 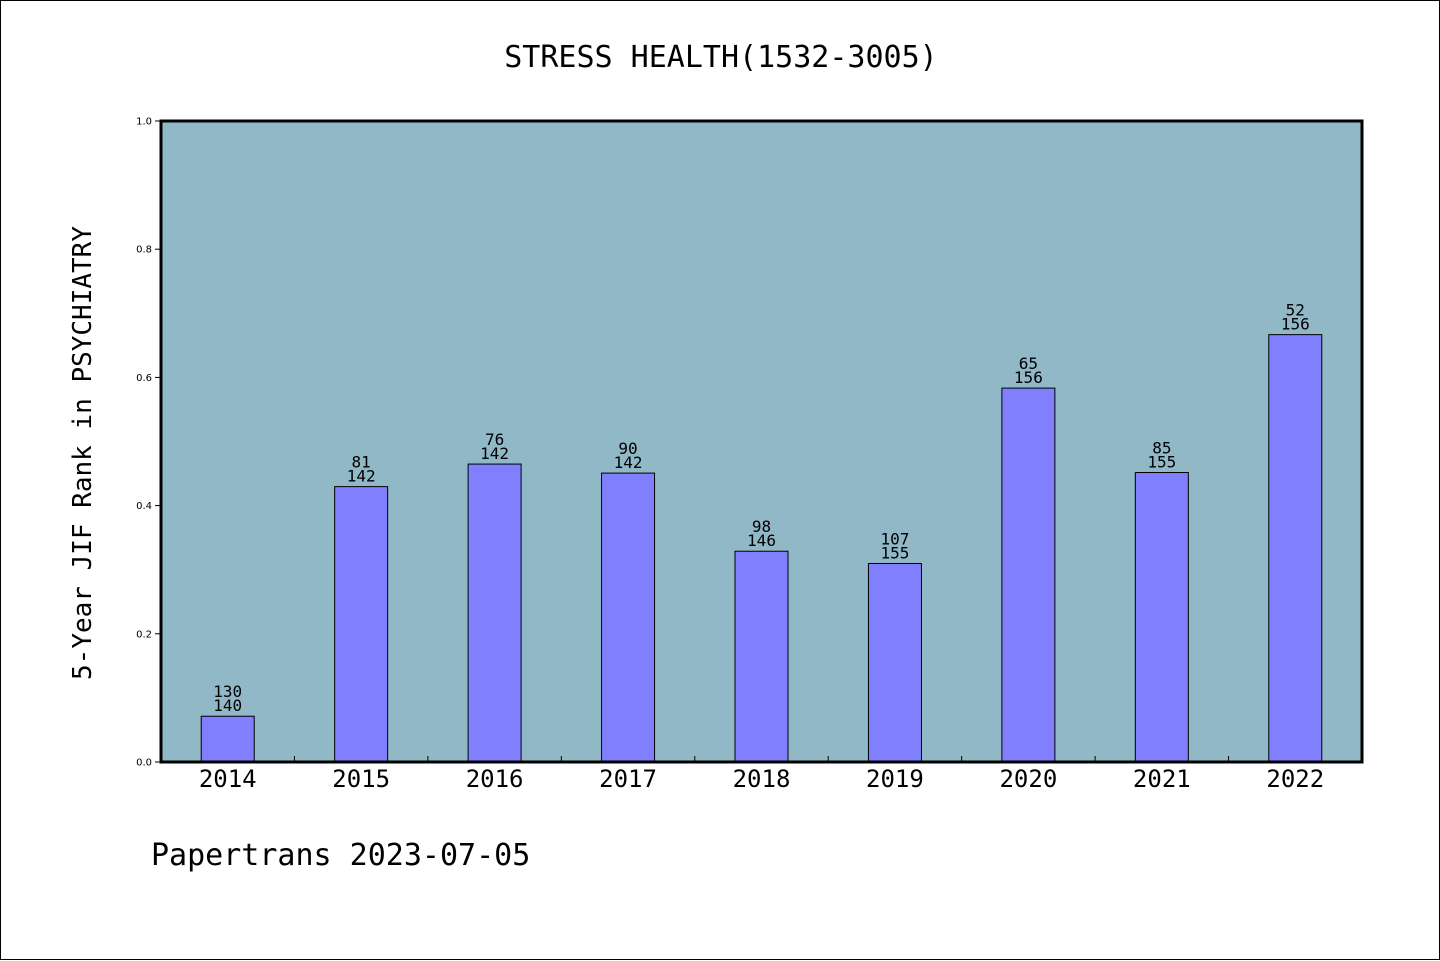 I want to click on y-tick-label: 1.0, so click(x=144, y=122).